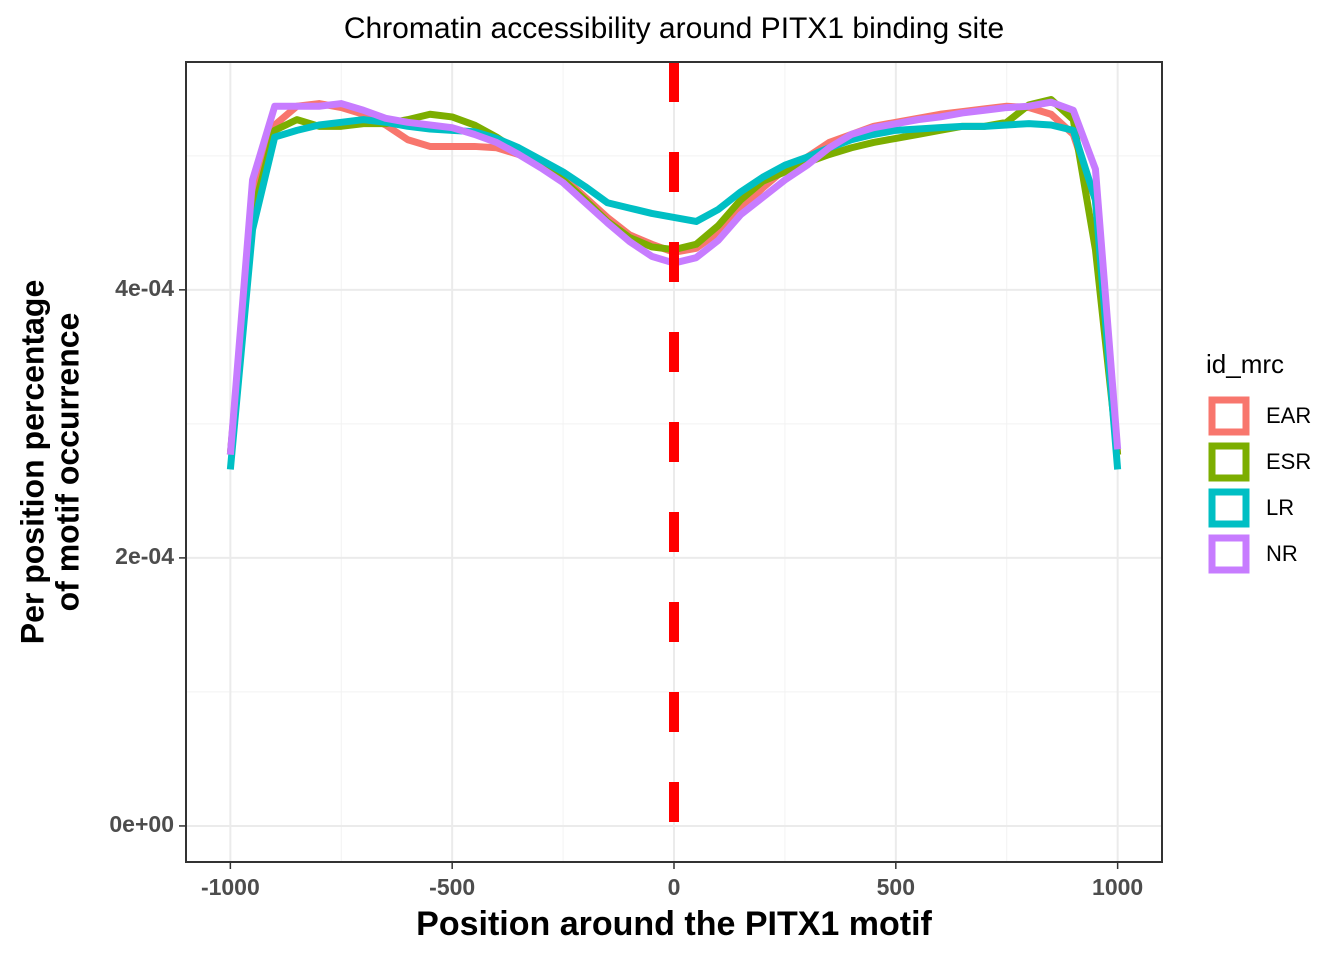  Describe the element at coordinates (1288, 461) in the screenshot. I see `legend-label: ESR` at that location.